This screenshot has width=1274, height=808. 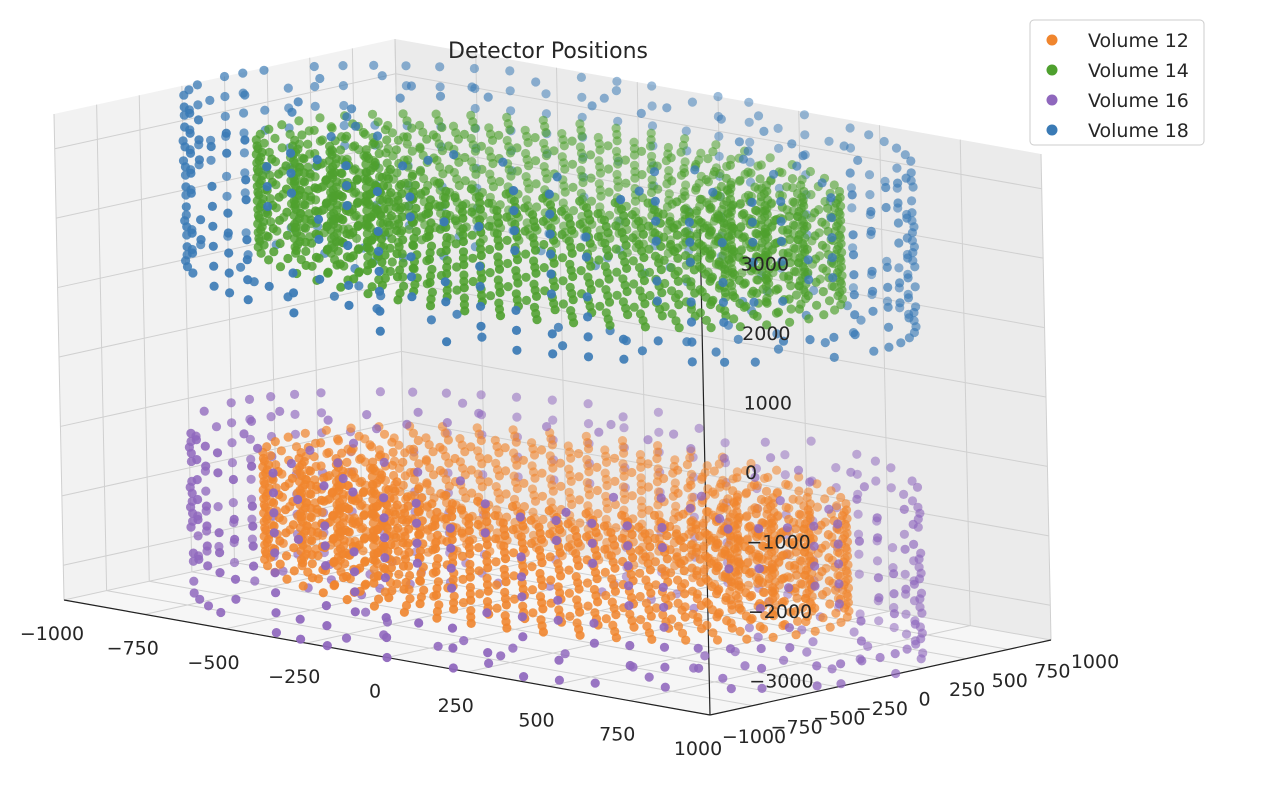 I want to click on y-tick-label: −750, so click(x=797, y=728).